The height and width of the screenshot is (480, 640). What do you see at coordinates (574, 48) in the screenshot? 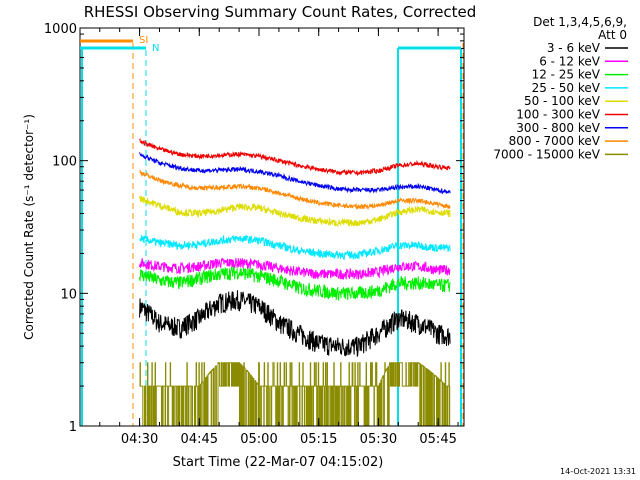
I see `legend-label-0: 3 - 6 keV` at bounding box center [574, 48].